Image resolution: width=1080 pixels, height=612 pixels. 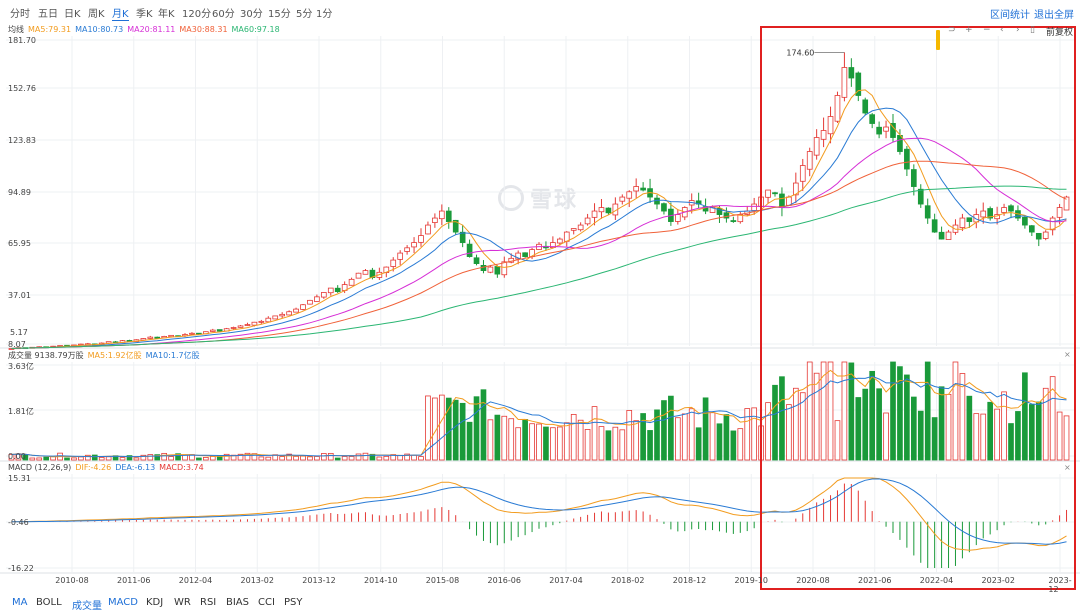 What do you see at coordinates (266, 602) in the screenshot?
I see `indicator-tab-8: CCI` at bounding box center [266, 602].